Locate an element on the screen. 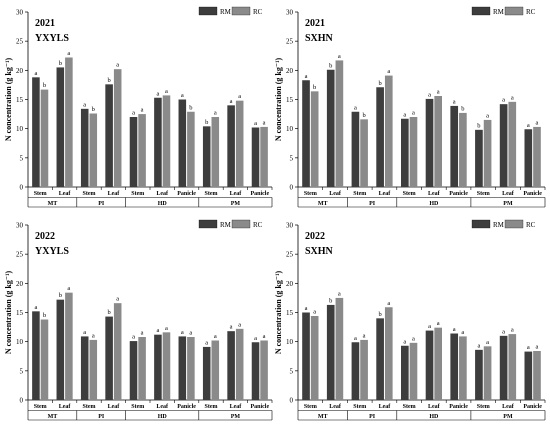  panel-title: 2022 is located at coordinates (45, 236).